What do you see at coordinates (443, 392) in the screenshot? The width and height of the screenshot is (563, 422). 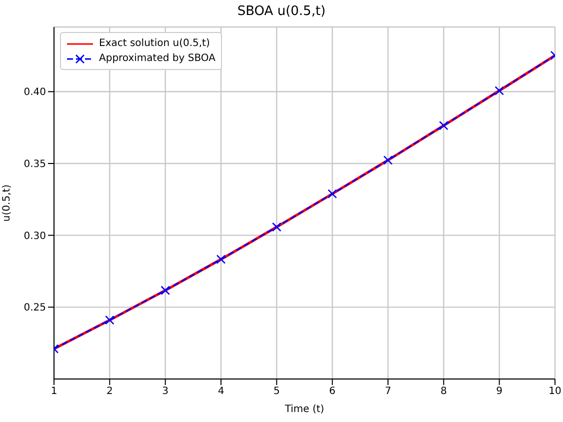 I see `x-tick-label: 8` at bounding box center [443, 392].